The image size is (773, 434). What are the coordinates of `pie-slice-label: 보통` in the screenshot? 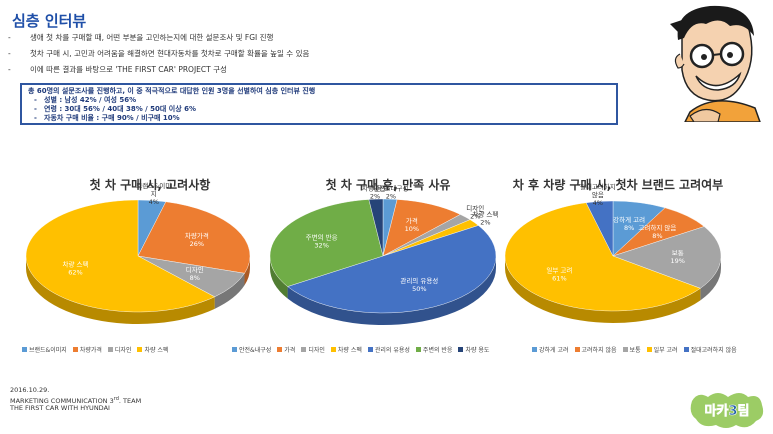 It's located at (678, 253).